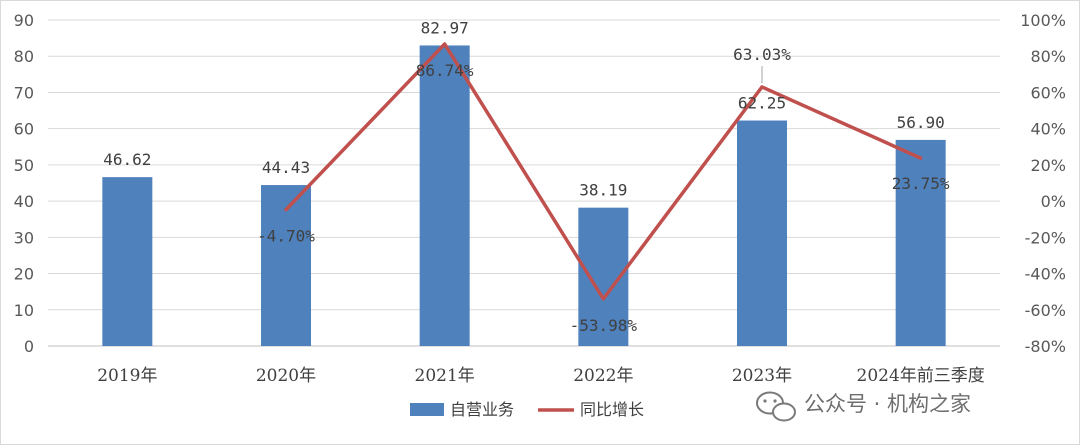  I want to click on right-tick-label: -80%, so click(1045, 346).